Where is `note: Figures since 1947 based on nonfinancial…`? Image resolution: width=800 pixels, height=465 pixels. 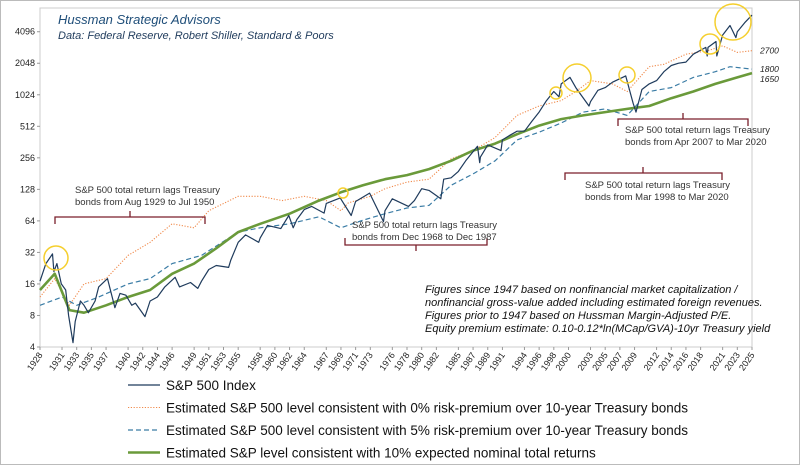 note: Figures since 1947 based on nonfinancial… is located at coordinates (581, 290).